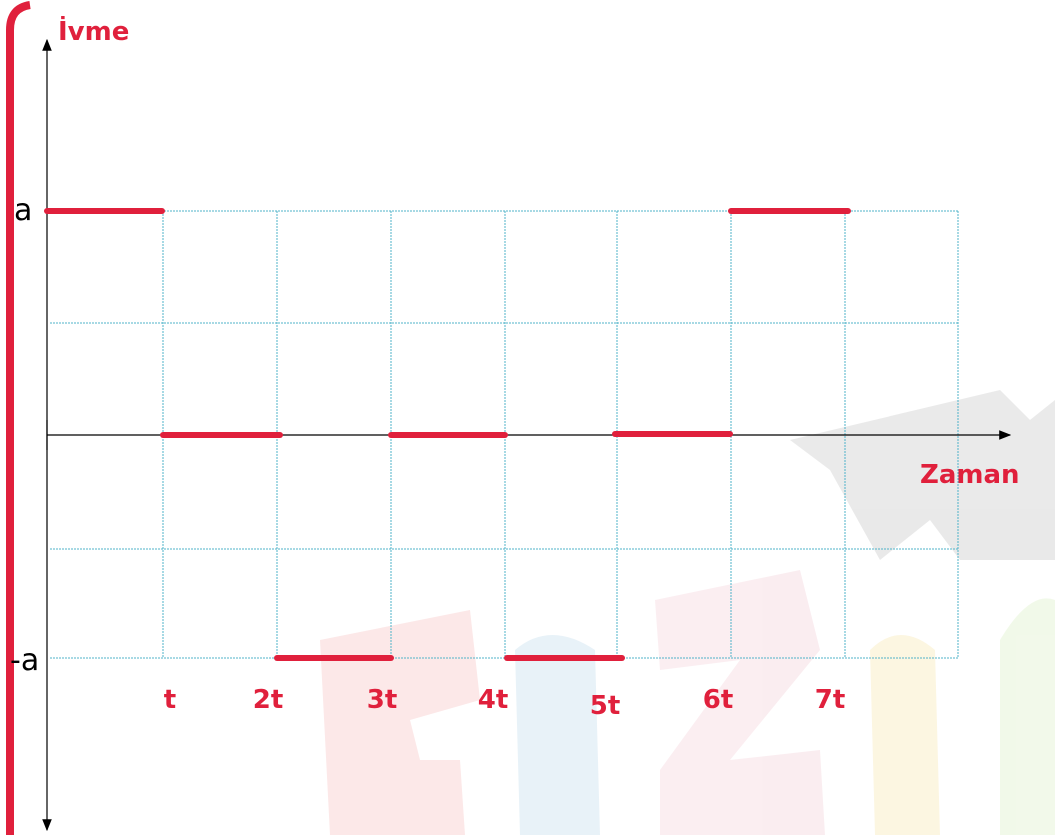  I want to click on frame-bar, so click(18, 418).